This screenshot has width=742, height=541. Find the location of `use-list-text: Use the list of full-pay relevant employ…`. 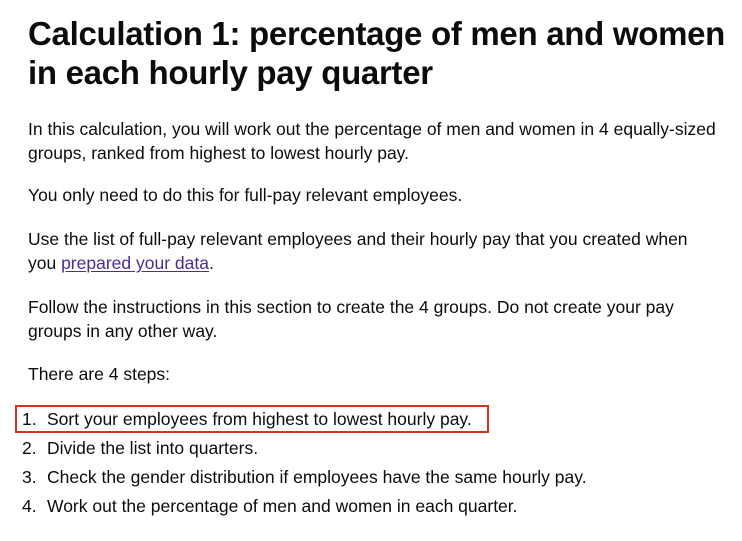

use-list-text: Use the list of full-pay relevant employ… is located at coordinates (358, 251).